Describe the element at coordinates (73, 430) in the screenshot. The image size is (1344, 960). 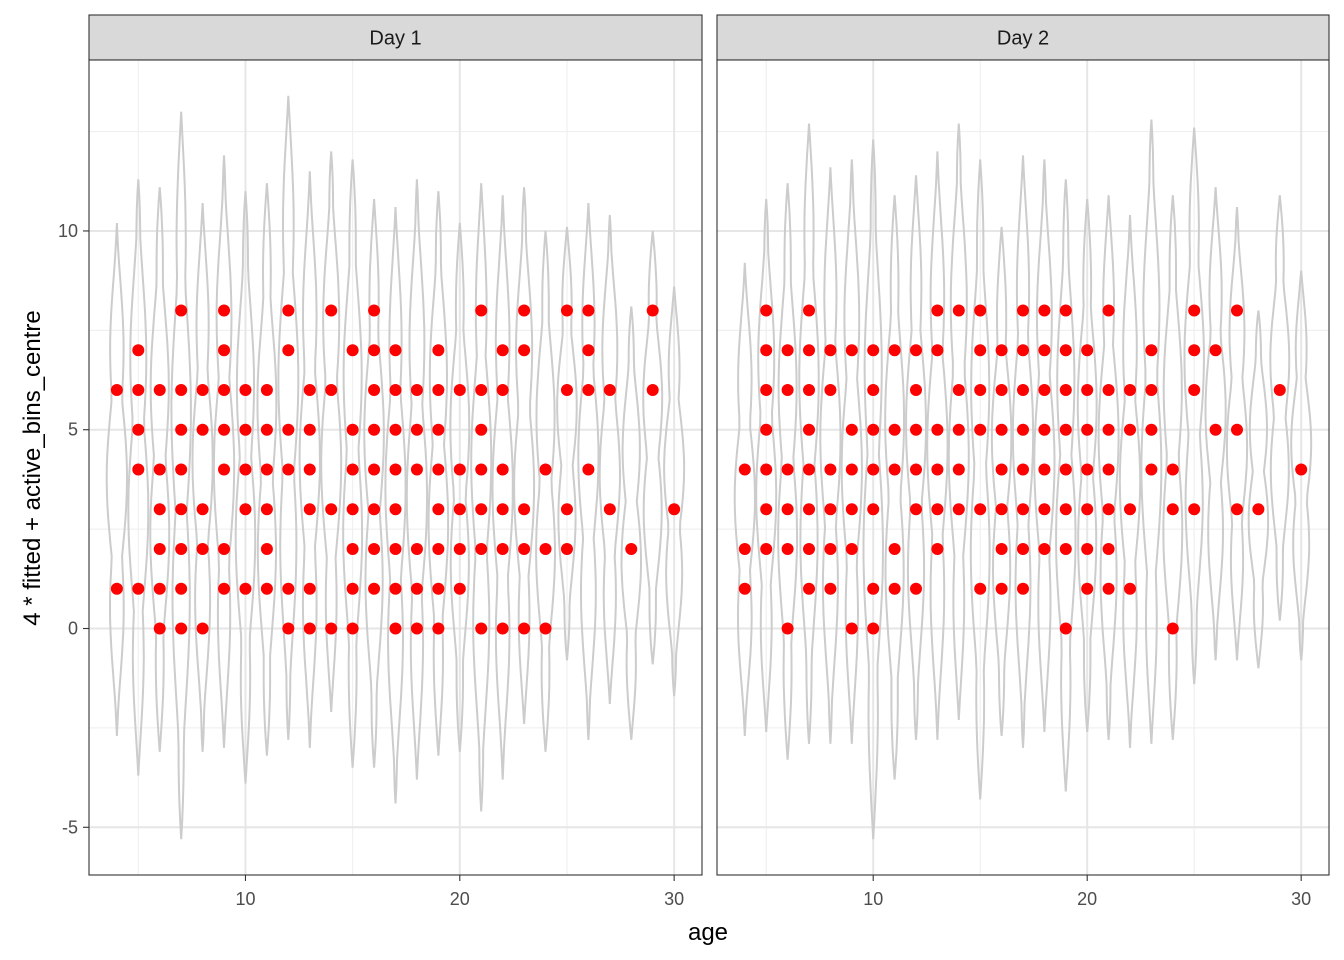
I see `y-tick-label: 5` at that location.